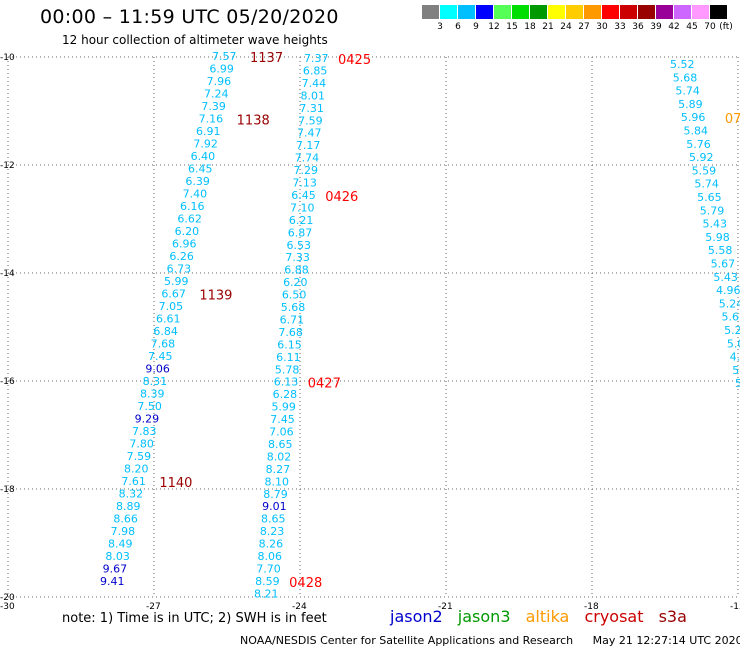 The width and height of the screenshot is (740, 650). I want to click on wave-height-value: 7.50, so click(149, 406).